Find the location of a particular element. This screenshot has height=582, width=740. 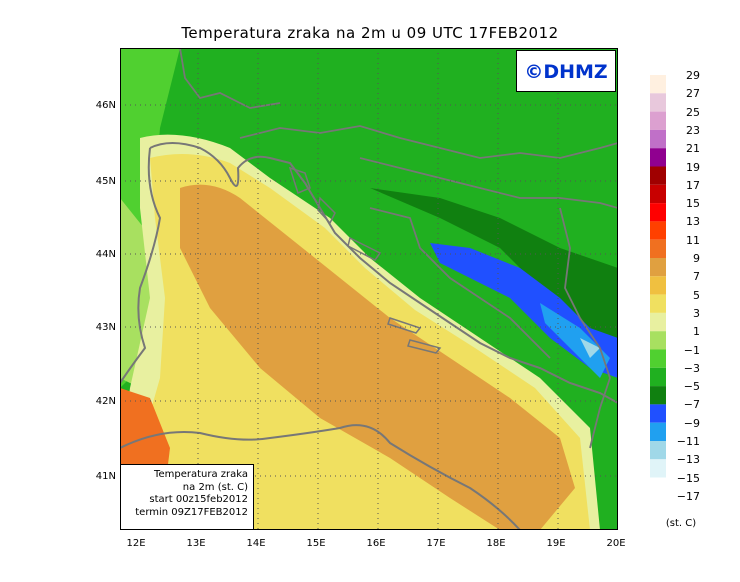

legend-label: 15 is located at coordinates (693, 204).